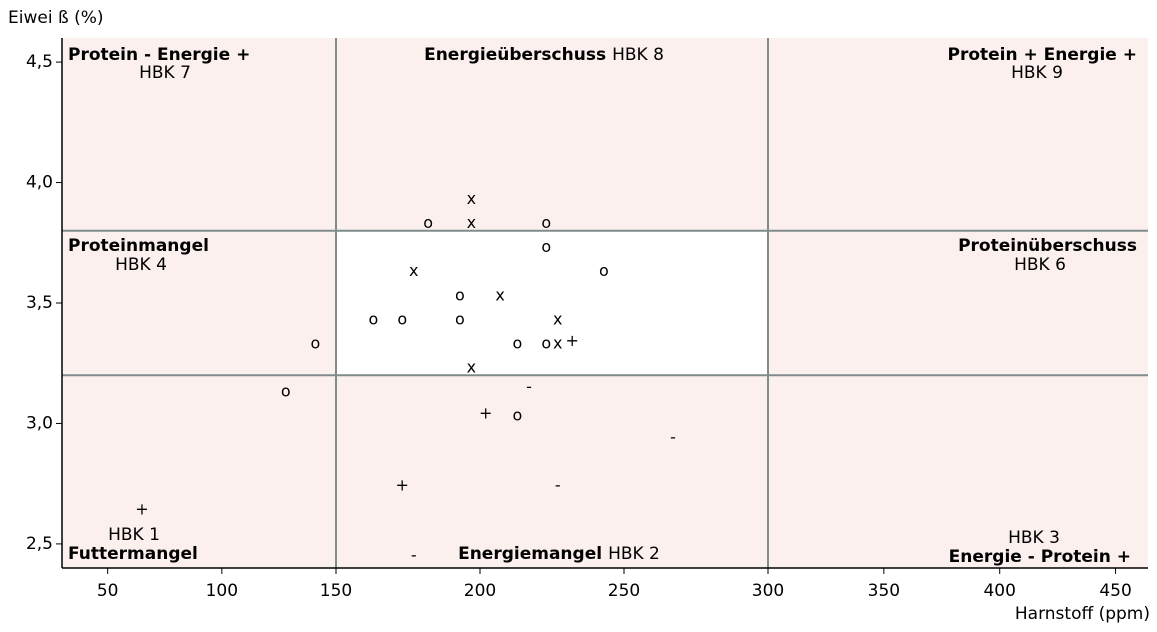  What do you see at coordinates (159, 55) in the screenshot?
I see `zone-title: Protein - Energie +` at bounding box center [159, 55].